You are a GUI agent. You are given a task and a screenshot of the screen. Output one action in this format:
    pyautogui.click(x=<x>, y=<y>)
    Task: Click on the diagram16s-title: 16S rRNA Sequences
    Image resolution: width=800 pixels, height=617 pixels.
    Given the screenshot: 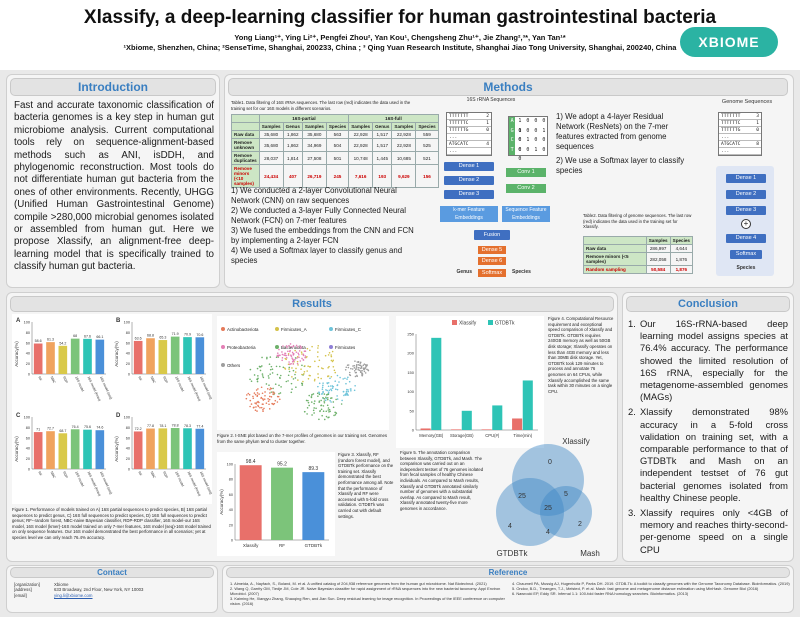 What is the action you would take?
    pyautogui.click(x=491, y=100)
    